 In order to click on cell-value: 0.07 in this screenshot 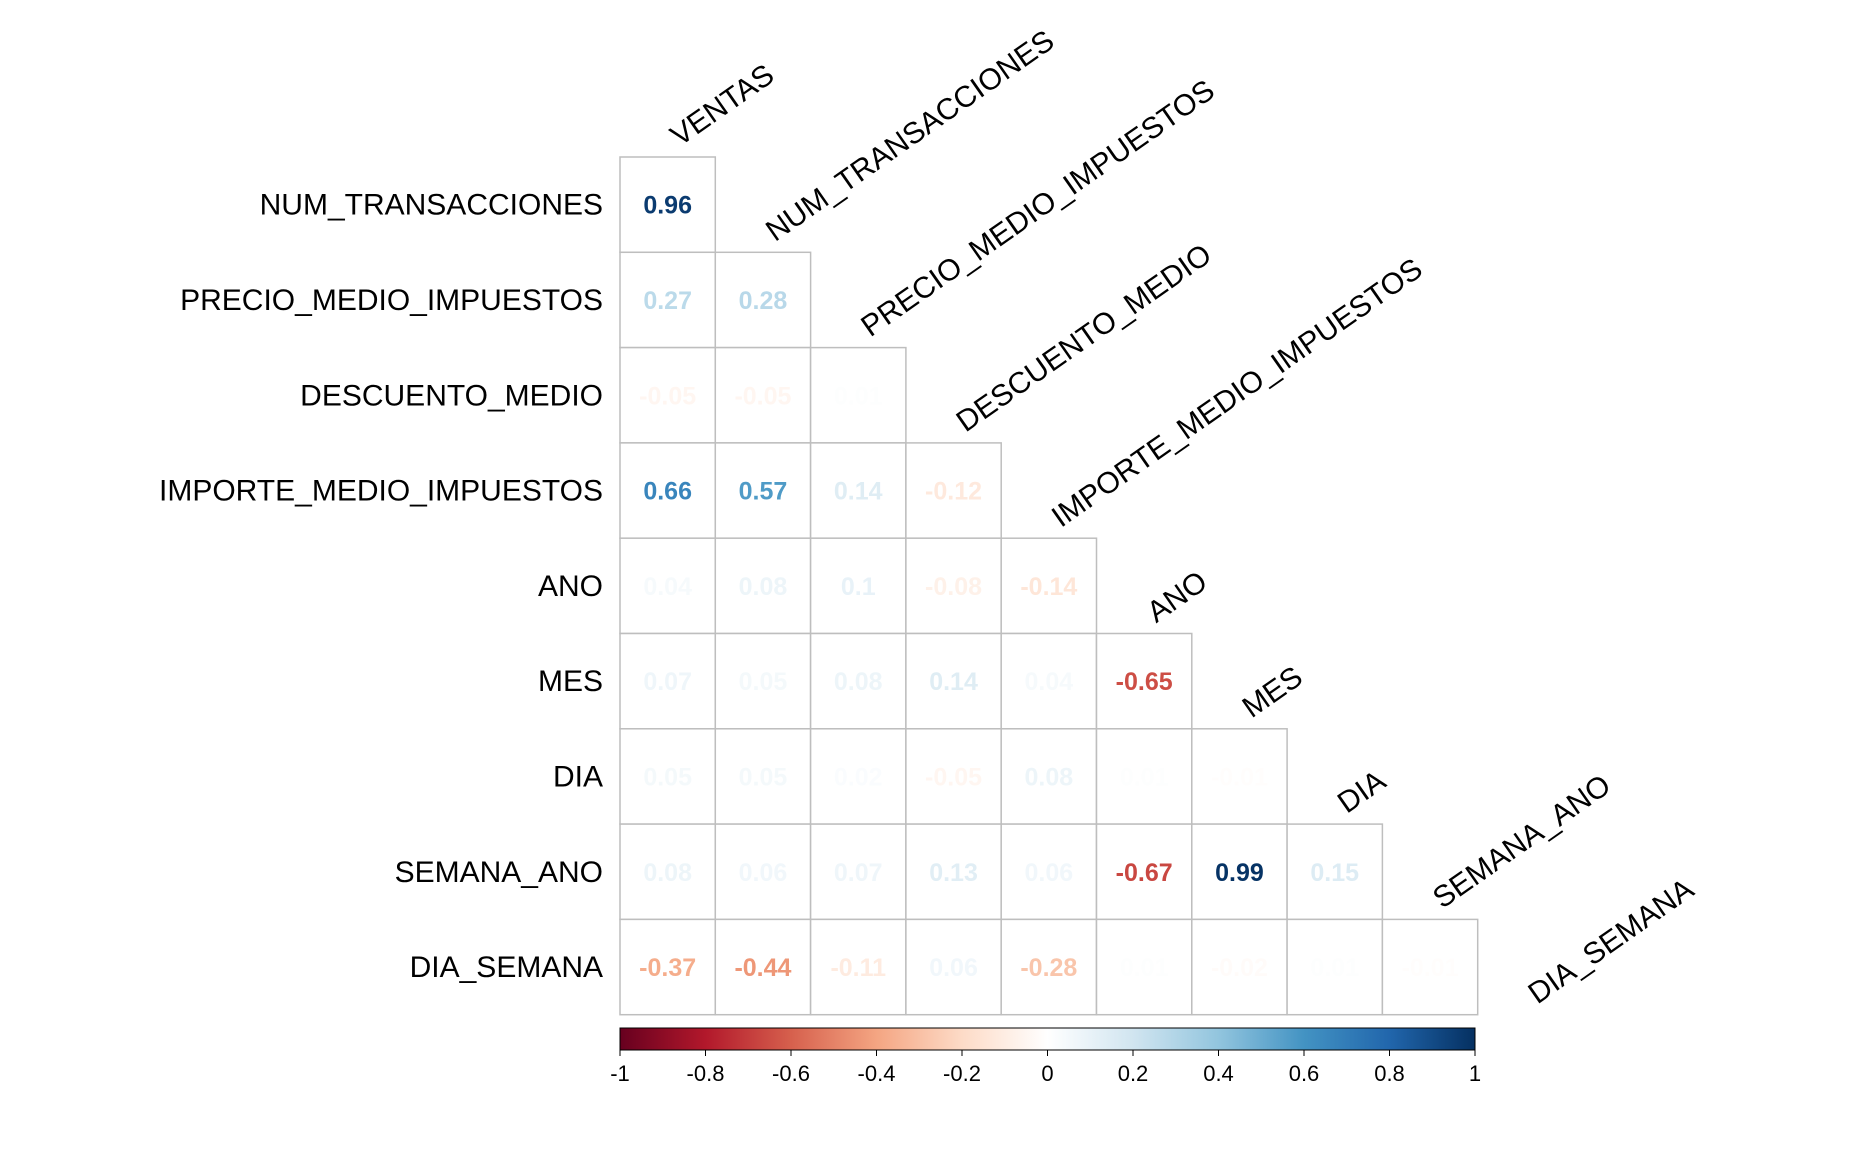, I will do `click(858, 873)`.